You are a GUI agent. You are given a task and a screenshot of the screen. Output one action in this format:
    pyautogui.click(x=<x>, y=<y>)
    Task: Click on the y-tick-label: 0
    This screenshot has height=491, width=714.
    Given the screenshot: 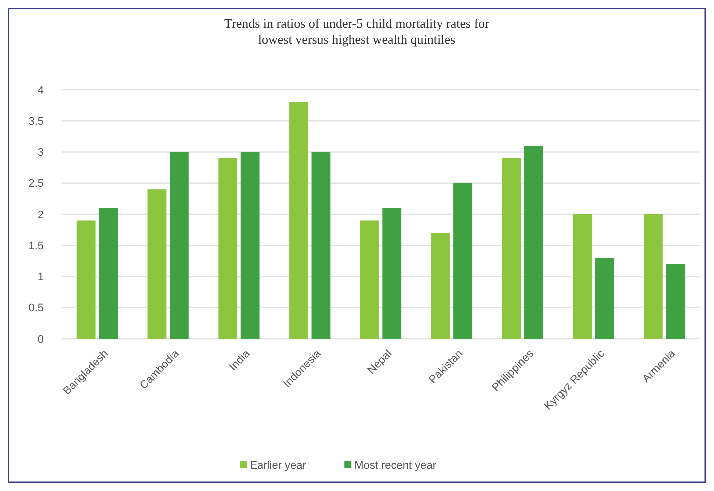 What is the action you would take?
    pyautogui.click(x=41, y=340)
    